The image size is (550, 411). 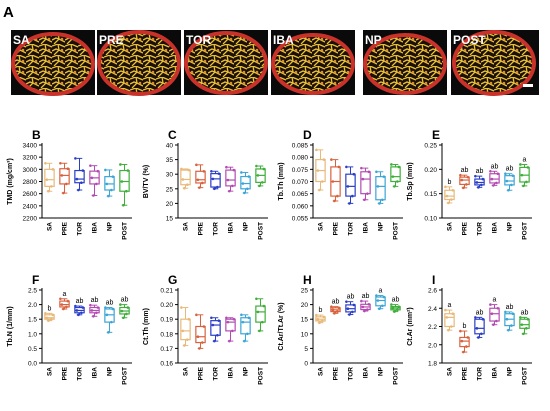 What do you see at coordinates (201, 228) in the screenshot?
I see `category-label: PRE` at bounding box center [201, 228].